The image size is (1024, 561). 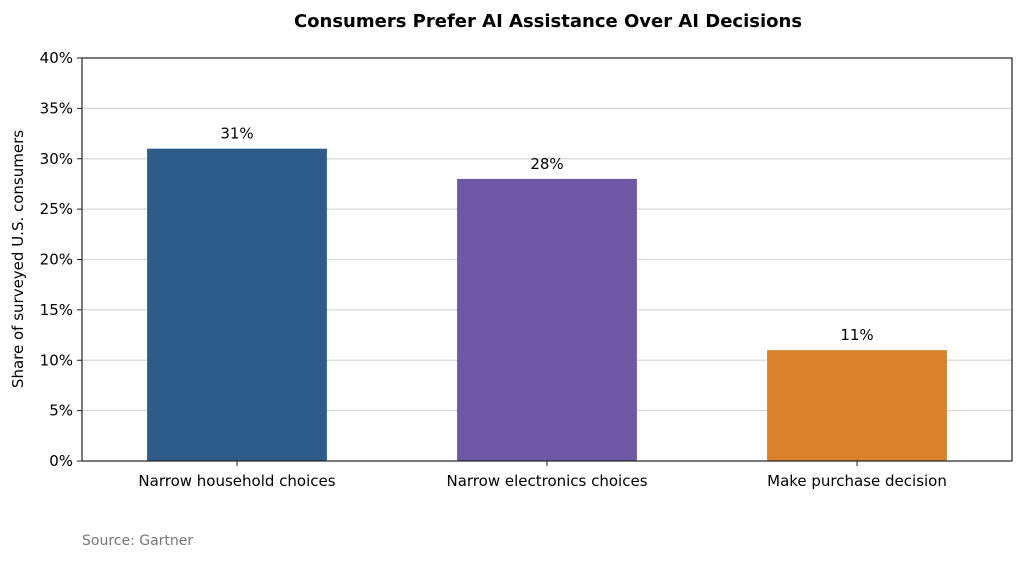 I want to click on x-tick-label: Narrow household choices, so click(x=236, y=481).